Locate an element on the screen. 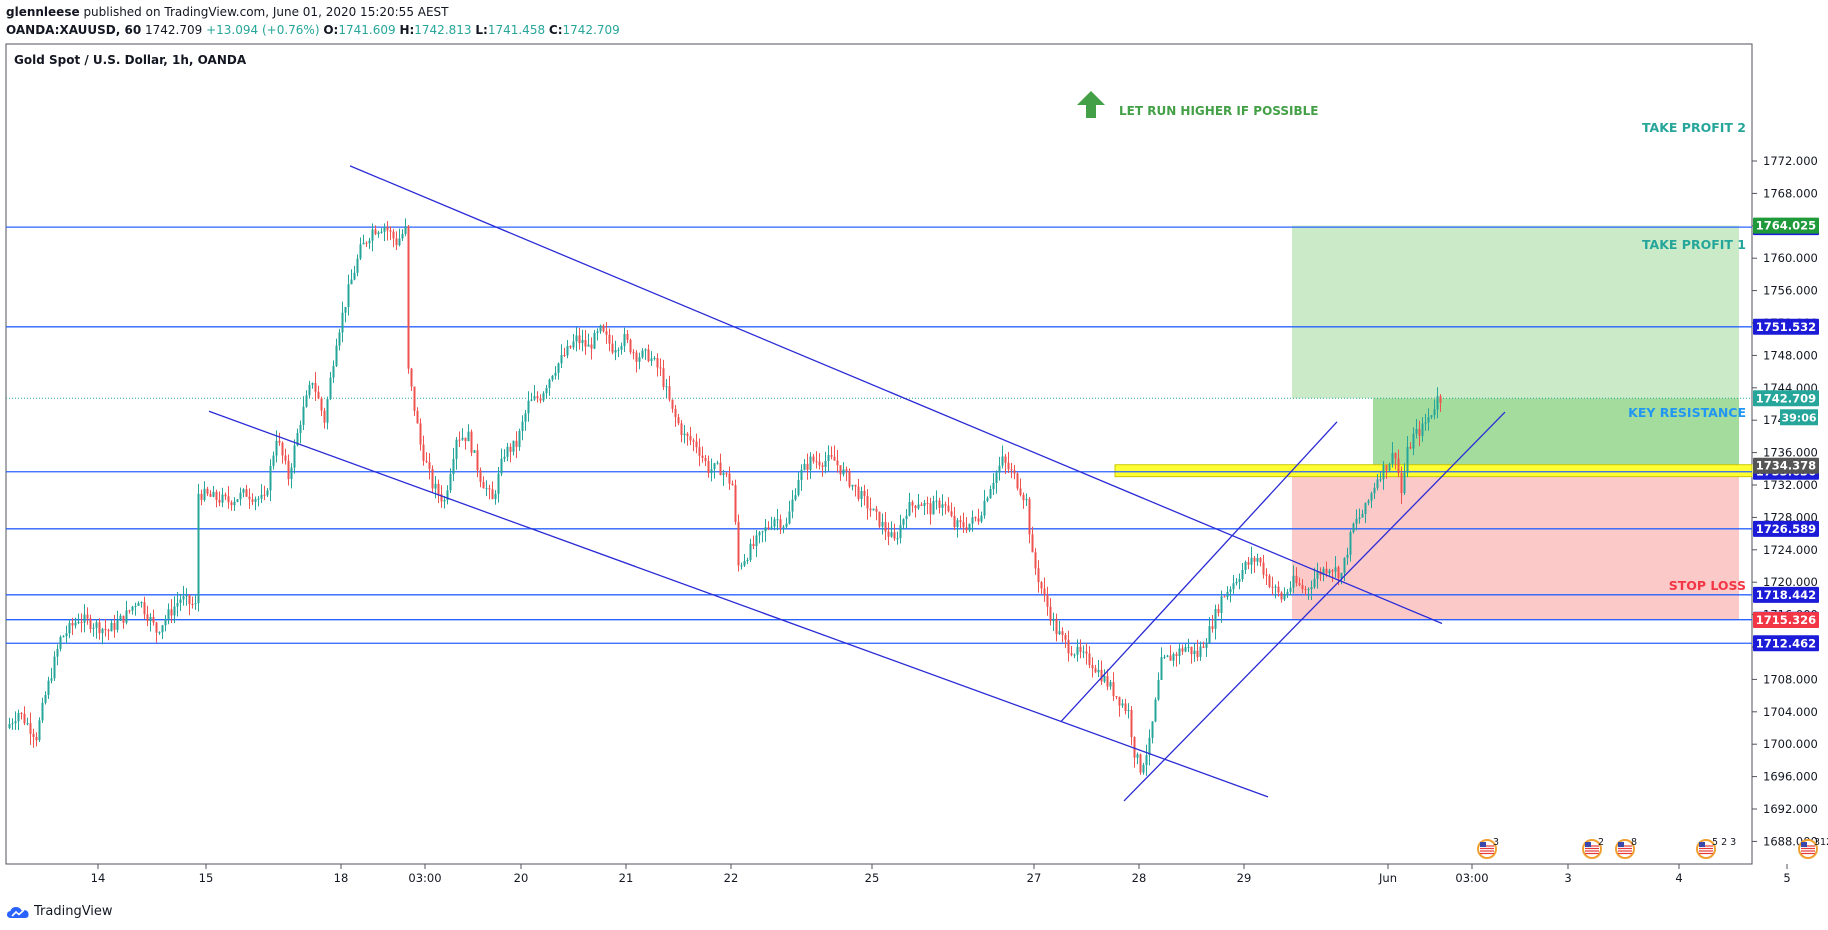 This screenshot has width=1828, height=930. price-tag-bg is located at coordinates (1786, 594).